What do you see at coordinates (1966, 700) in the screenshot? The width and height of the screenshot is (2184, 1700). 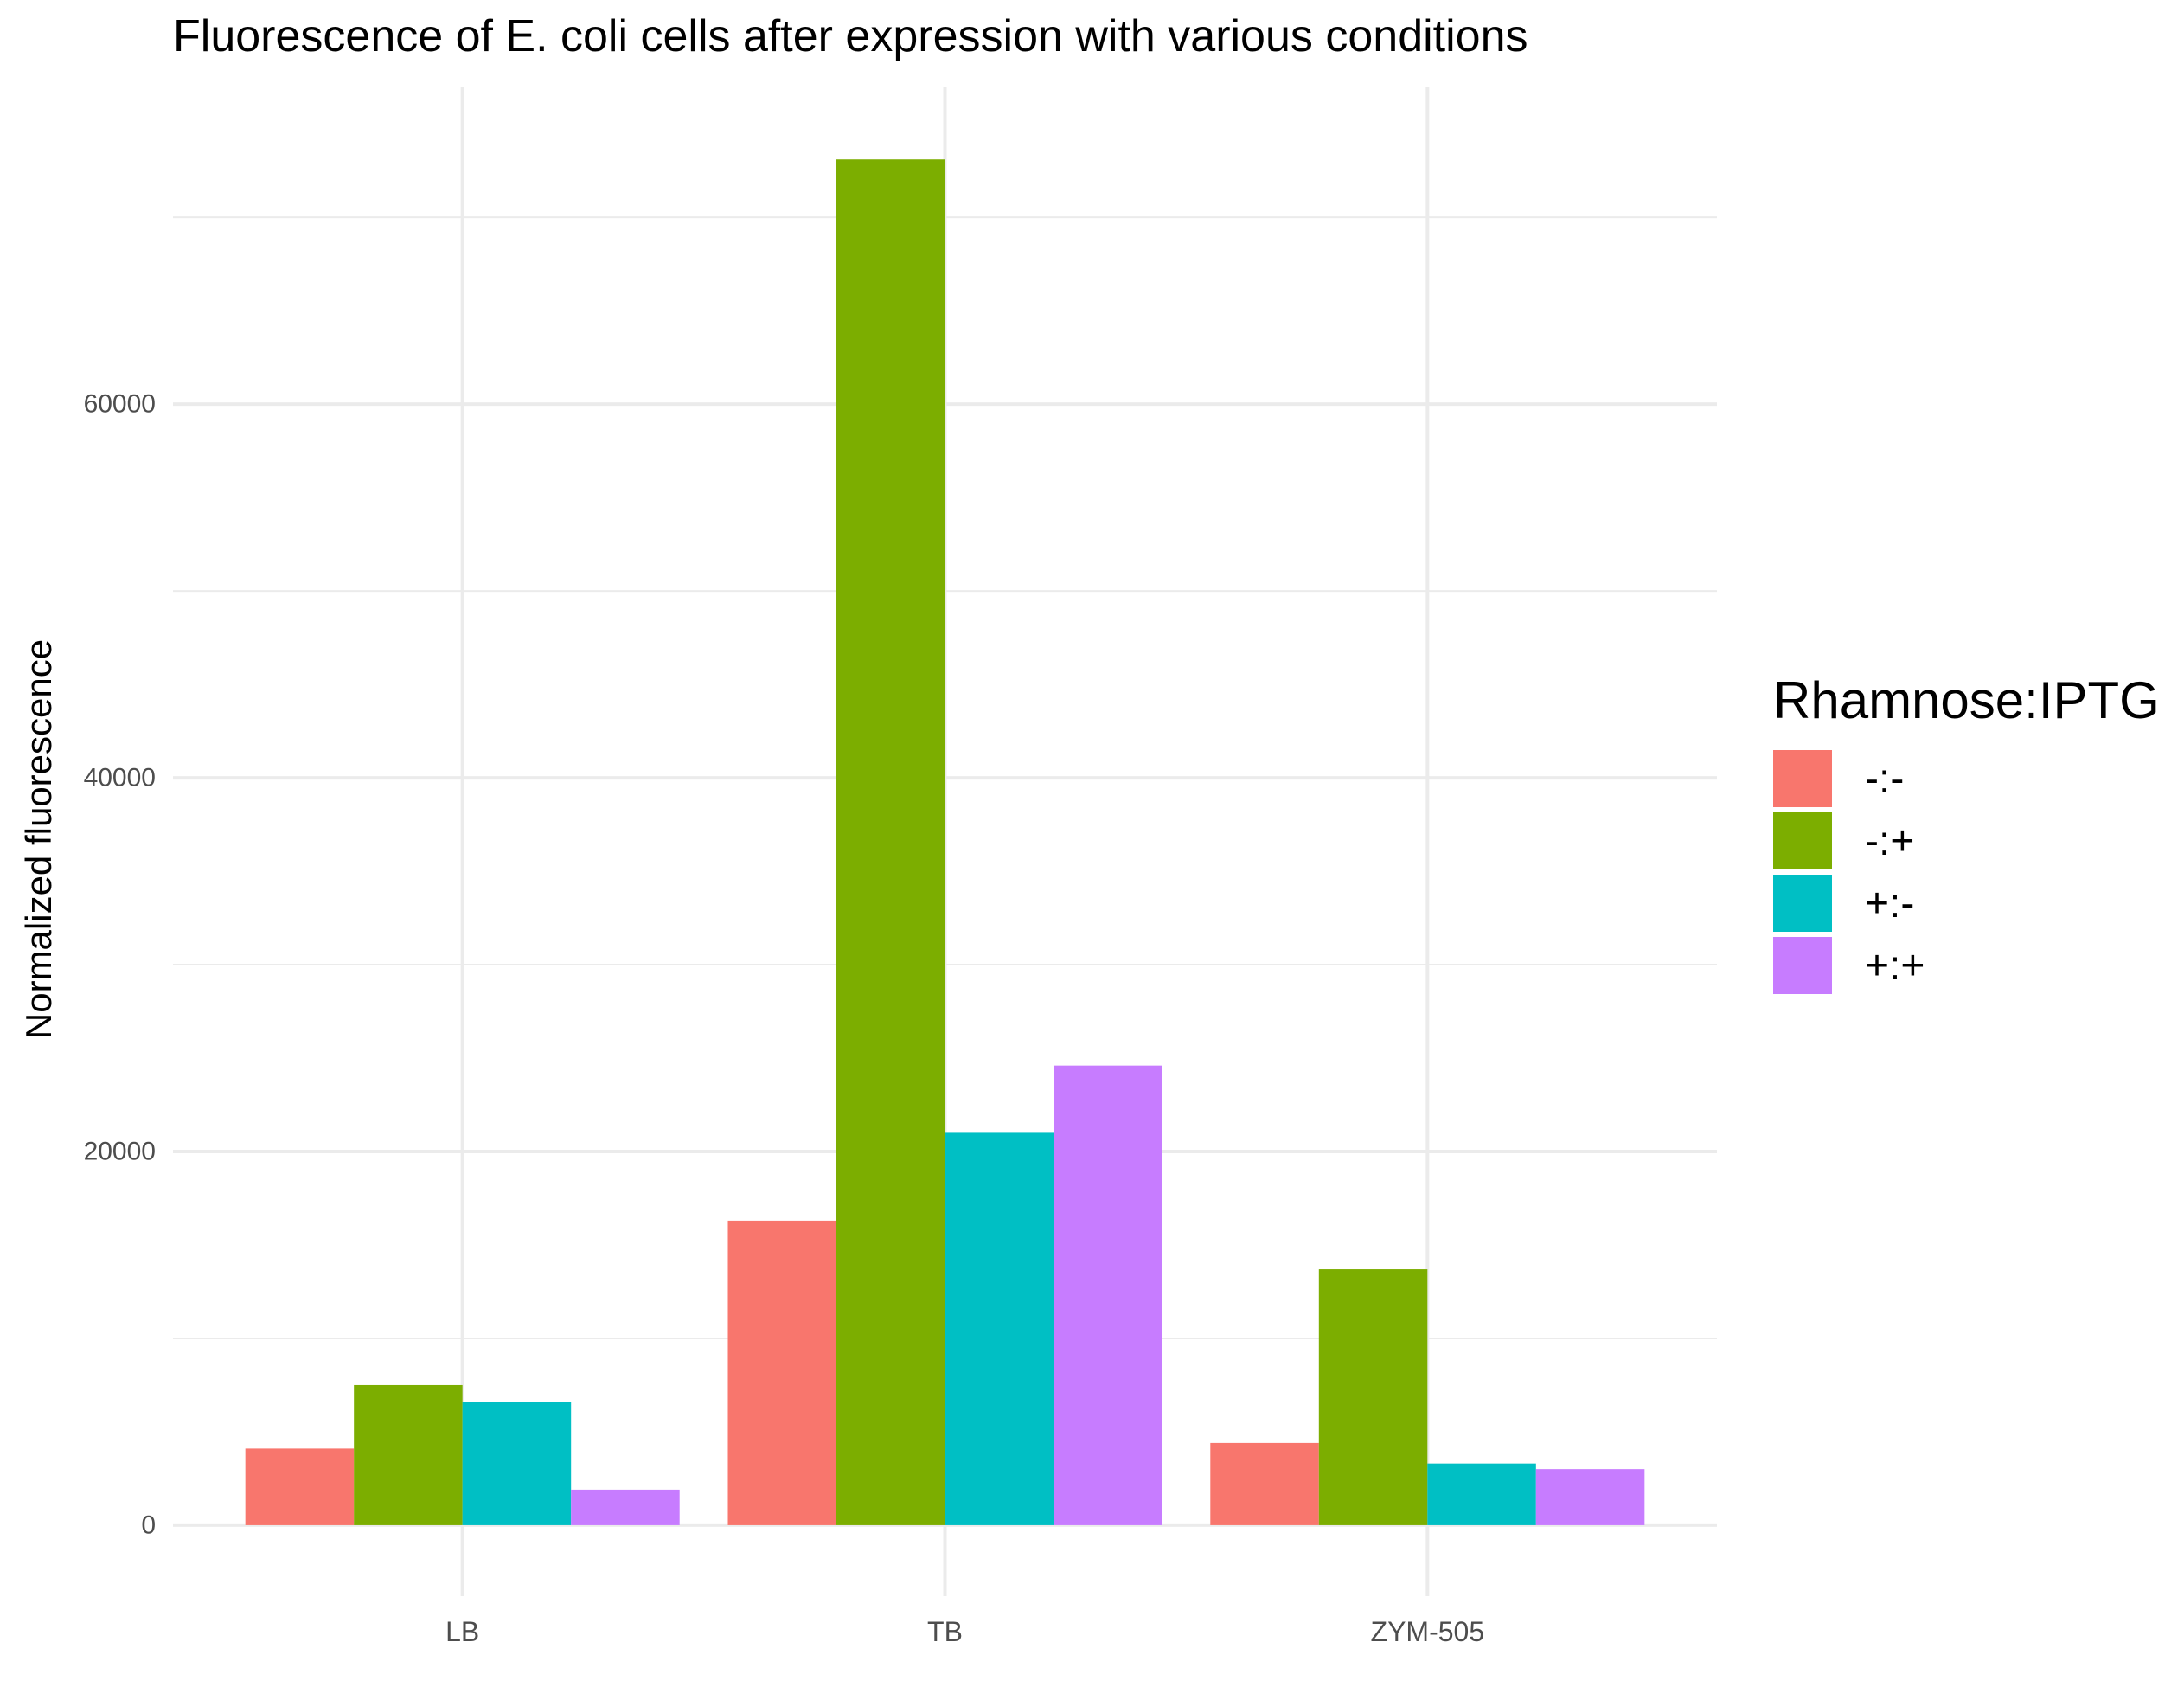 I see `legend-title: Rhamnose:IPTG` at bounding box center [1966, 700].